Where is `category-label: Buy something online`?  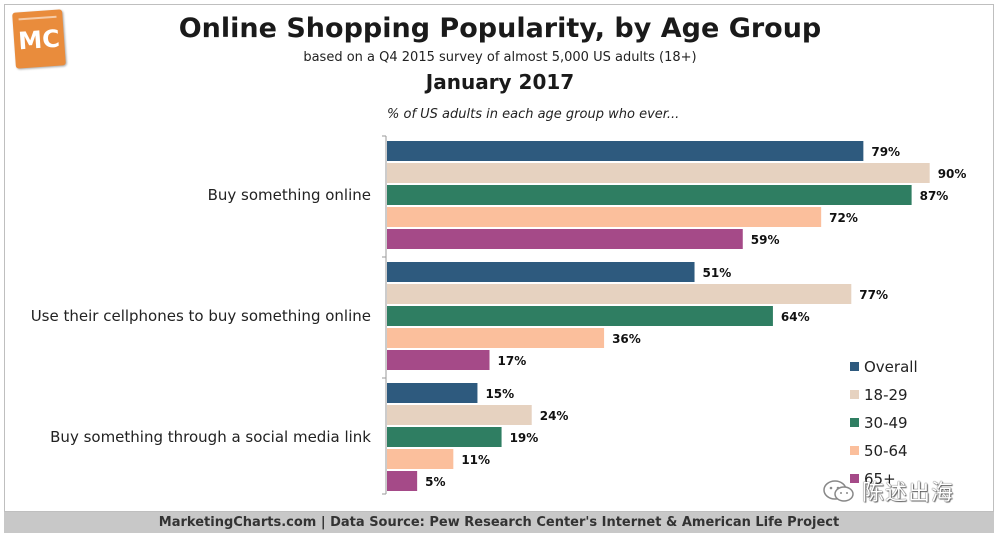
category-label: Buy something online is located at coordinates (289, 195).